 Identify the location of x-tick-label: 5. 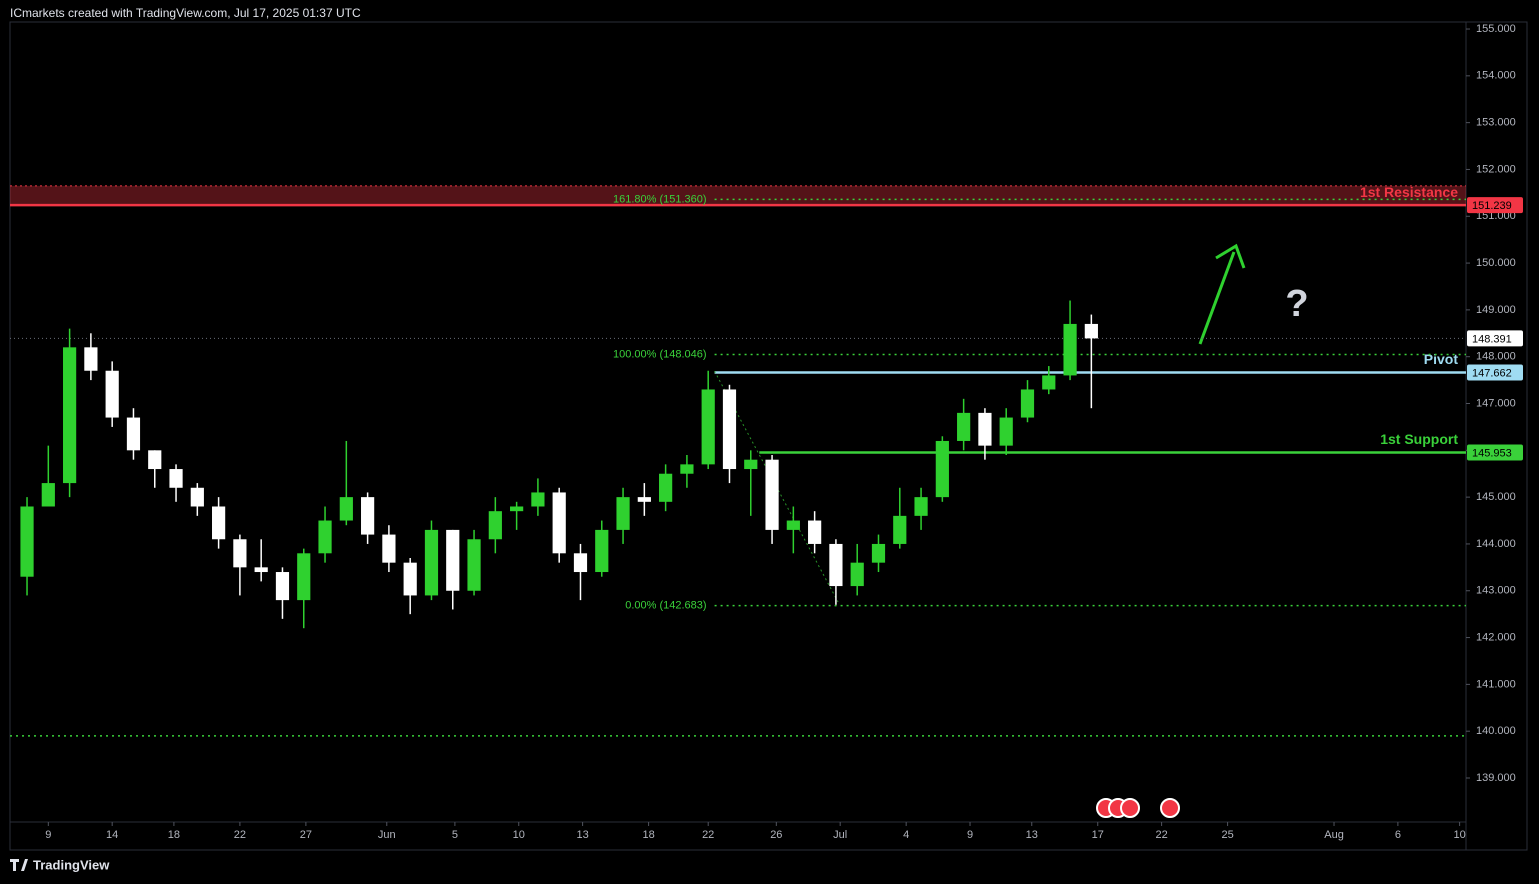
(455, 835).